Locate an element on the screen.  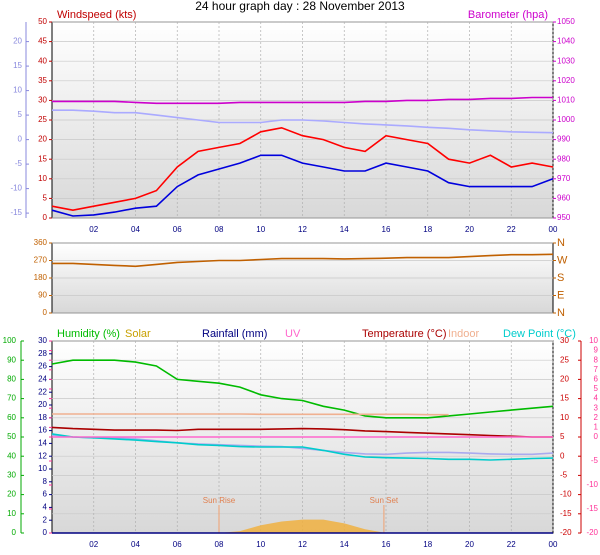
y2-tick-label: W is located at coordinates (562, 260).